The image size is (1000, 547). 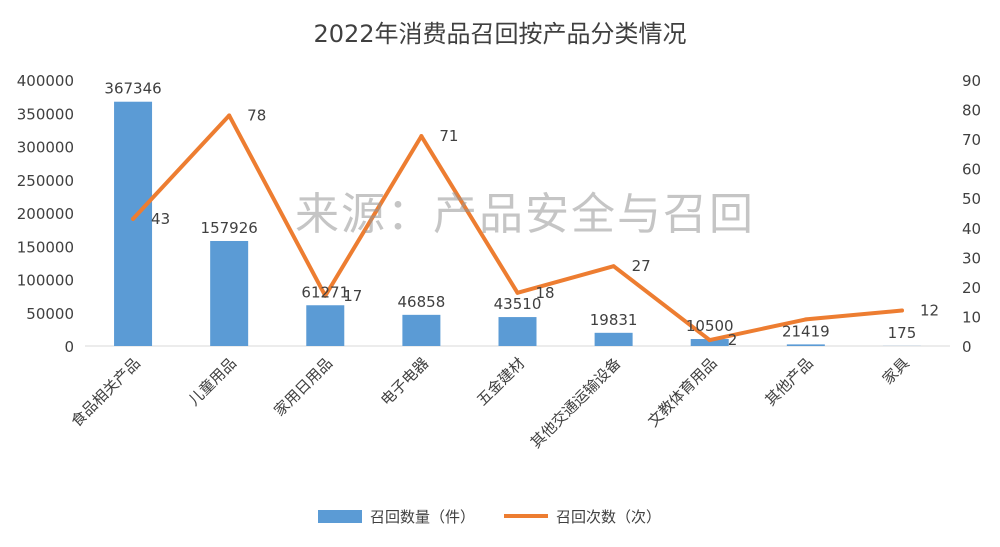 I want to click on x-tick-label: 其他交通运输设备, so click(x=576, y=403).